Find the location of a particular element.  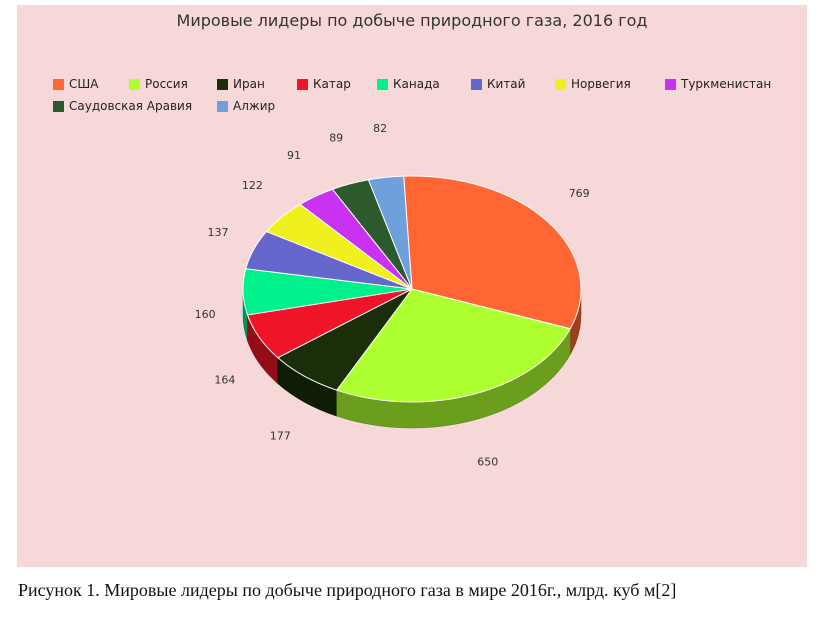

legend-label: Иран is located at coordinates (249, 84).